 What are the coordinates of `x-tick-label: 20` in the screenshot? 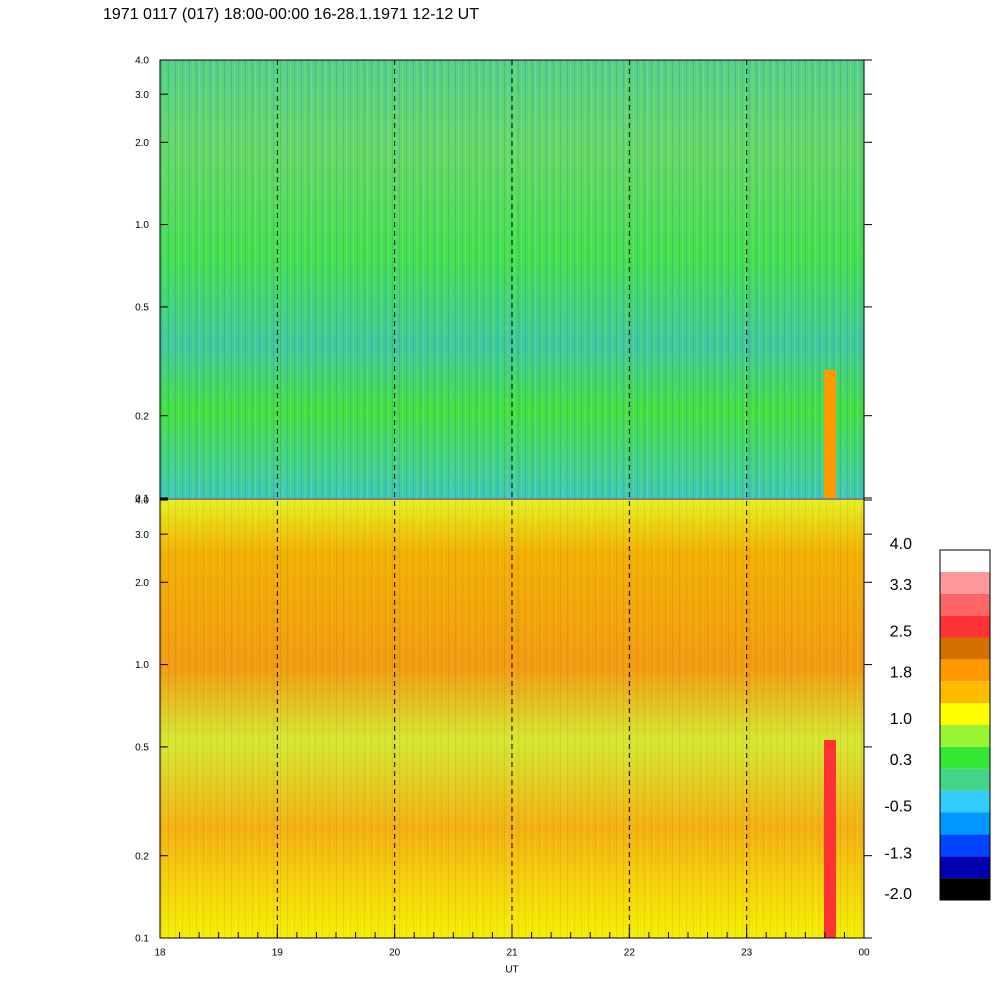 It's located at (395, 953).